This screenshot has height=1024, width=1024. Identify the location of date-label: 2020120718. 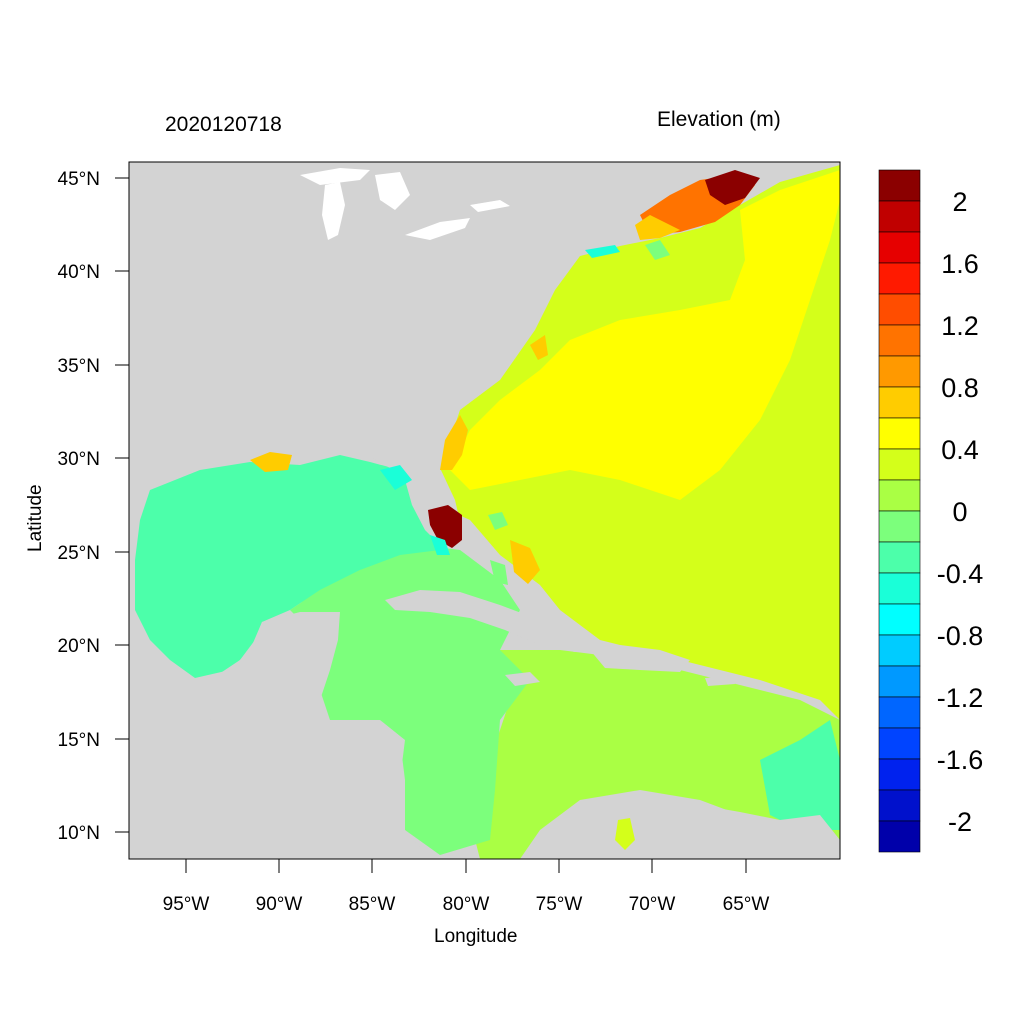
(223, 124).